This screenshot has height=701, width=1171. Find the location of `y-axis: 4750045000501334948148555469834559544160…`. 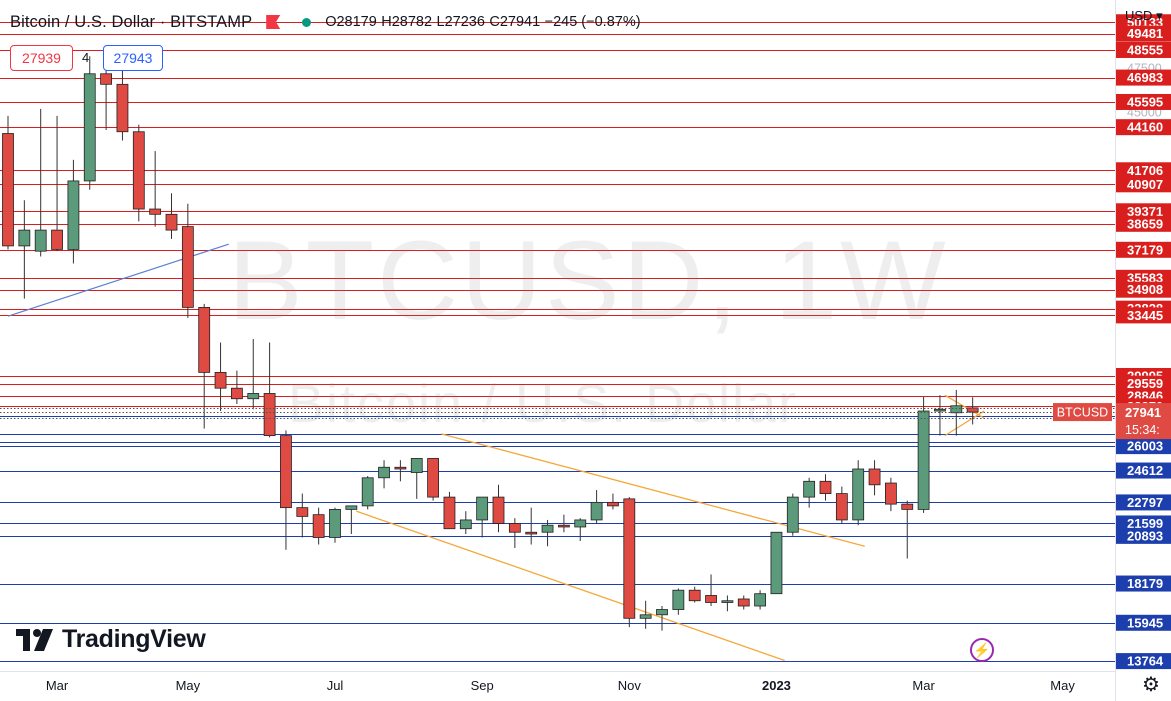

y-axis: 4750045000501334948148555469834559544160… is located at coordinates (1112, 342).